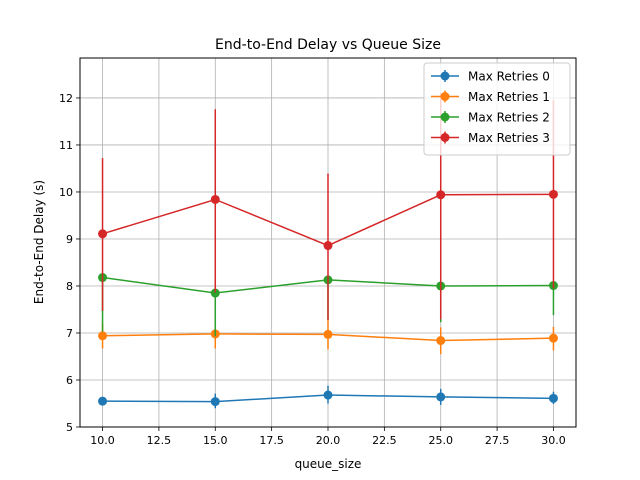  What do you see at coordinates (553, 440) in the screenshot?
I see `x-tick-label: 30.0` at bounding box center [553, 440].